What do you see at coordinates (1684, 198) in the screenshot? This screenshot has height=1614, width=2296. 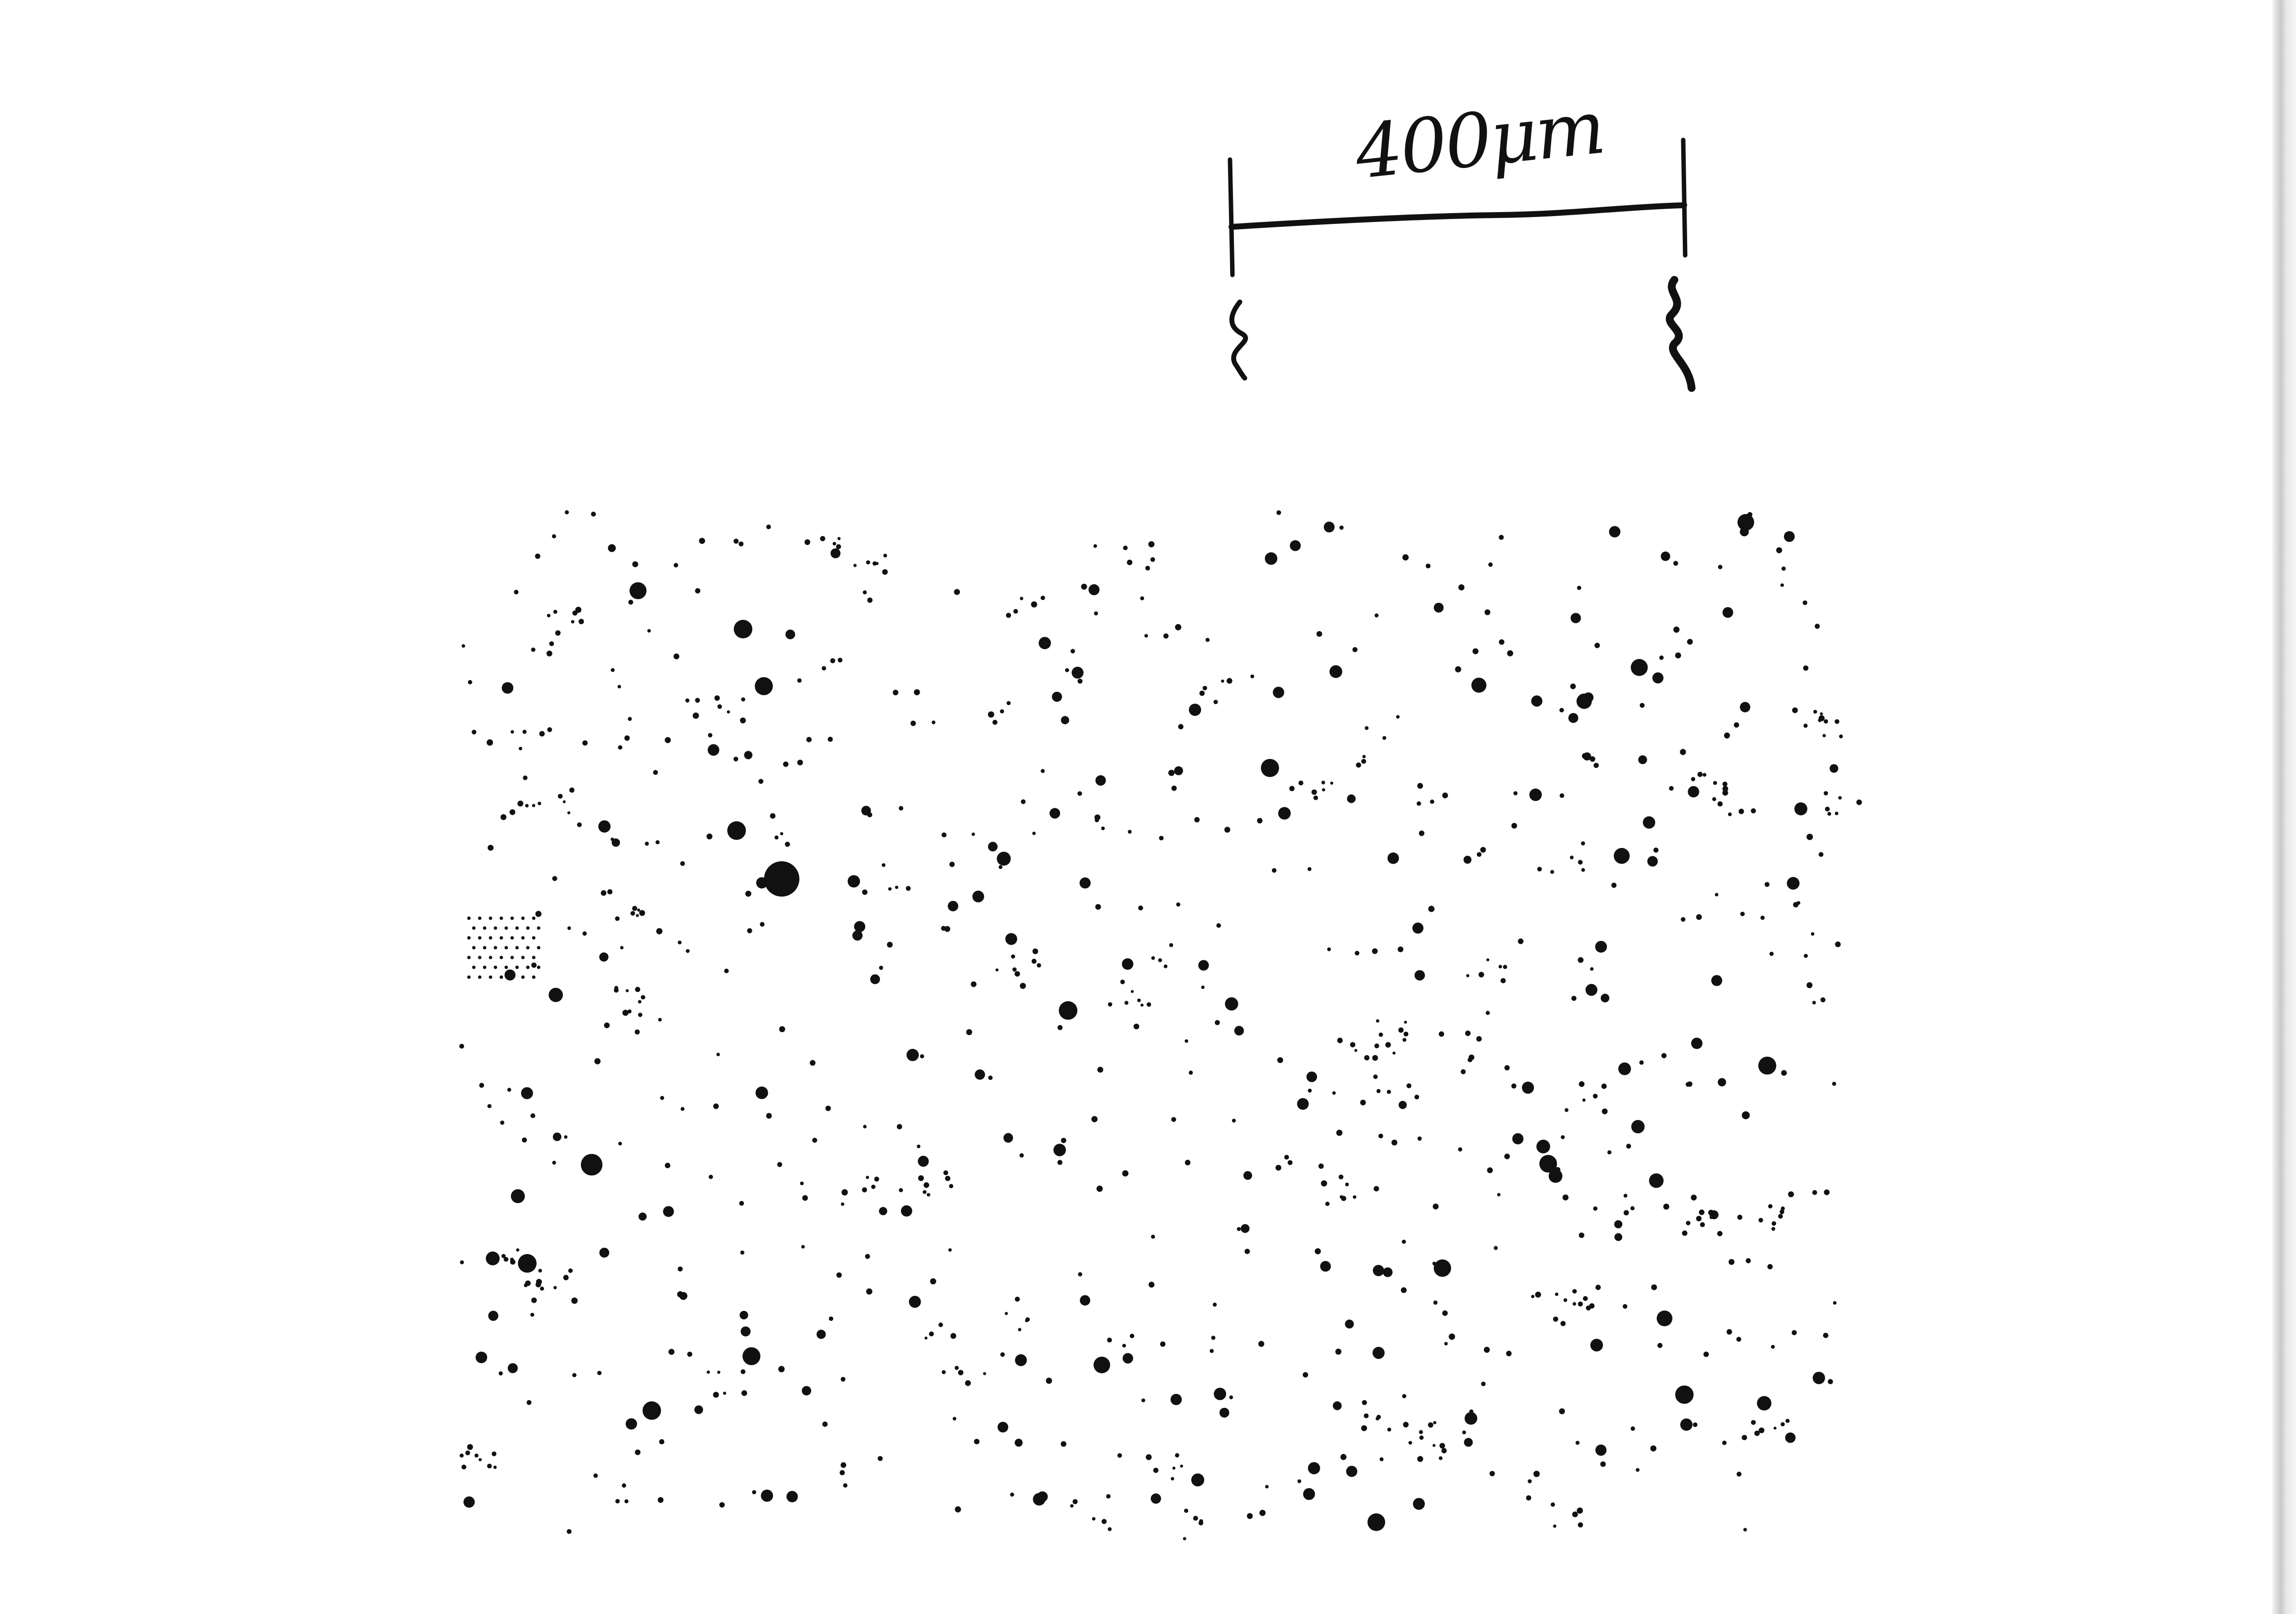 I see `scale-bar-right-tick` at bounding box center [1684, 198].